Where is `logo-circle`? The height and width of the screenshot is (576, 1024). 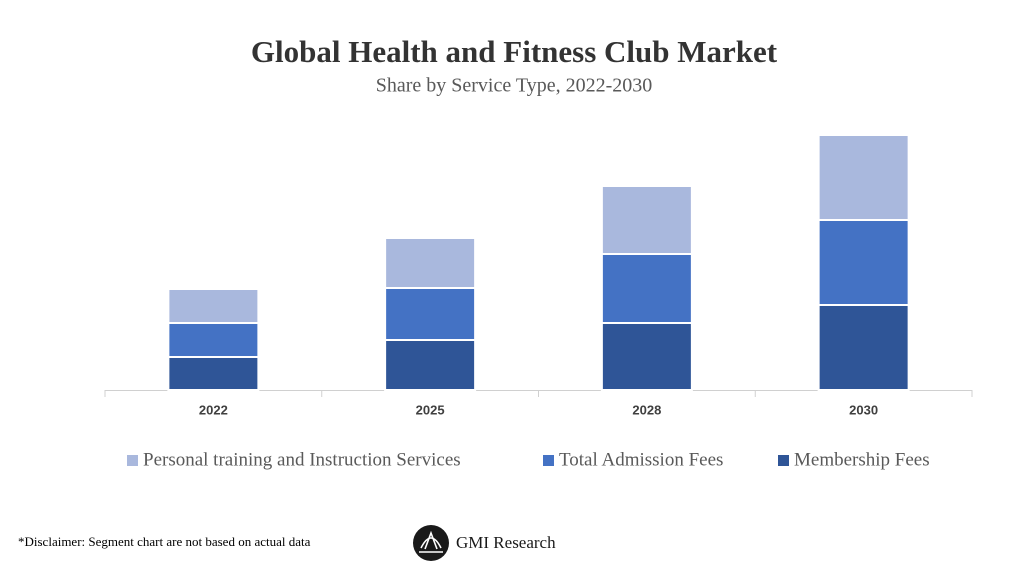
logo-circle is located at coordinates (431, 543).